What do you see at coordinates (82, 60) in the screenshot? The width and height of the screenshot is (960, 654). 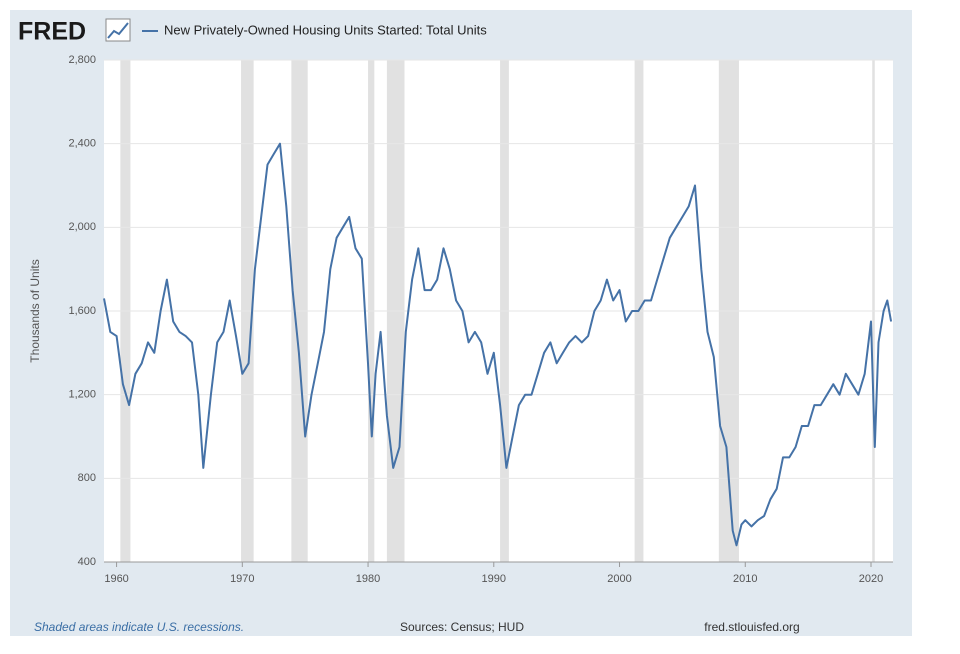 I see `y-tick-label: 2,800` at bounding box center [82, 60].